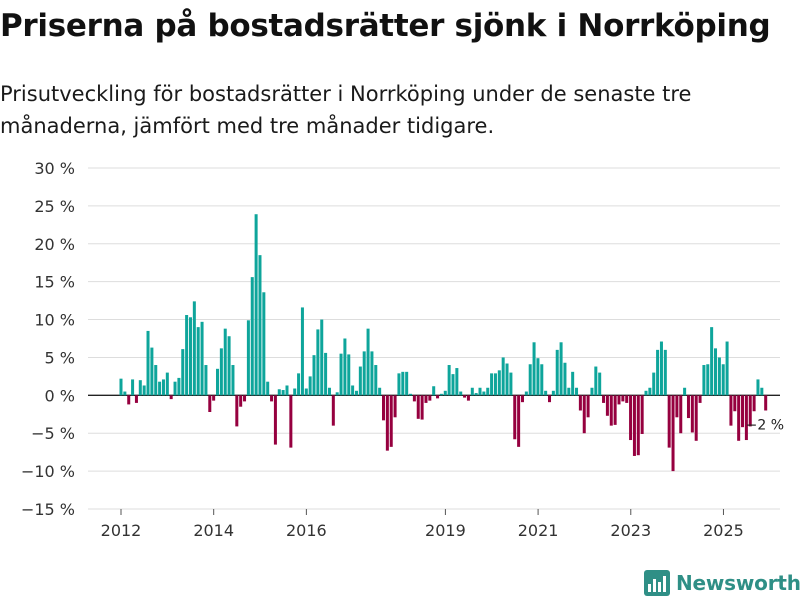  Describe the element at coordinates (445, 530) in the screenshot. I see `x-tick-label: 2019` at that location.